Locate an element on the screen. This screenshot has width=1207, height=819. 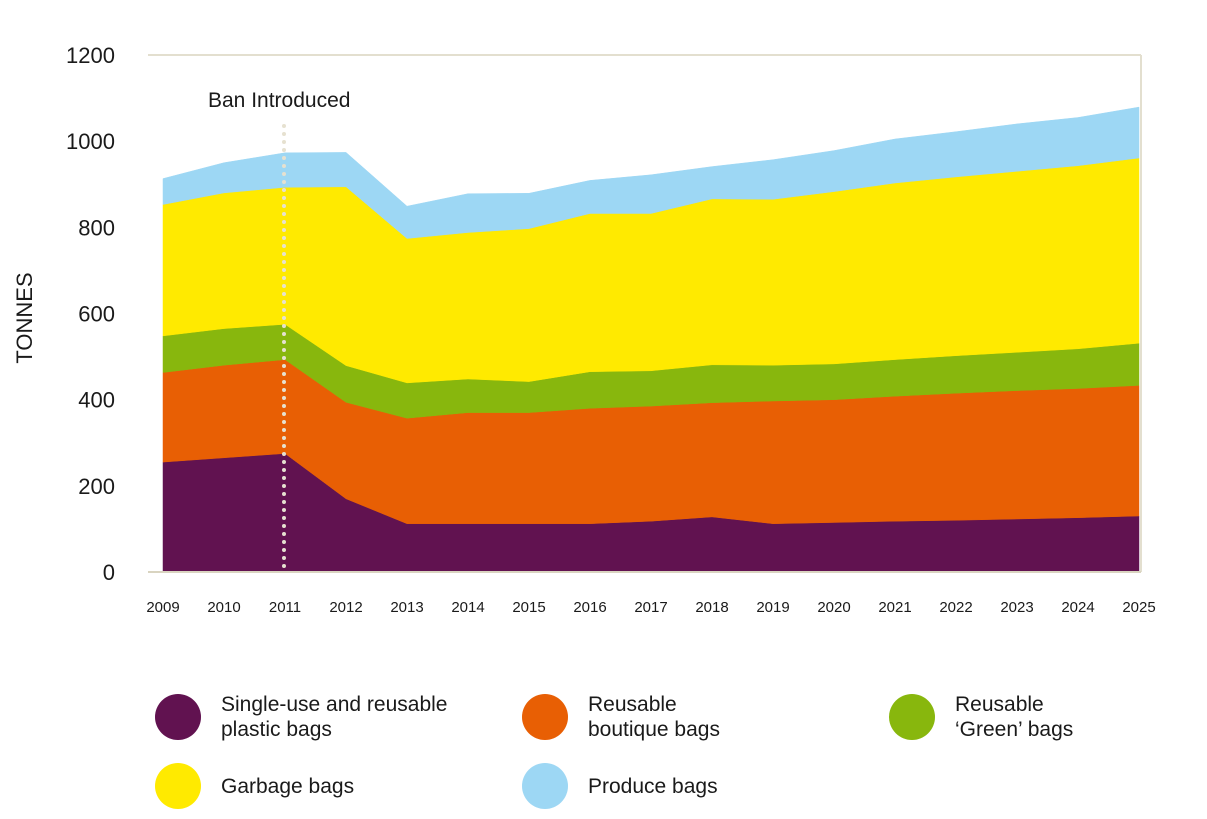
y-tick-label: 800 is located at coordinates (96, 227).